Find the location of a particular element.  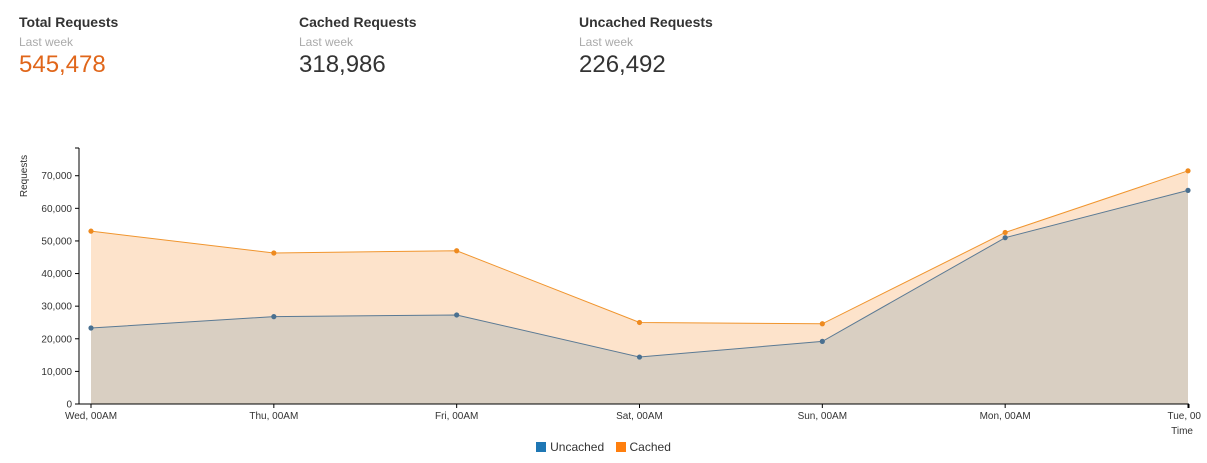

chart-legend: Uncached Cached is located at coordinates (603, 447).